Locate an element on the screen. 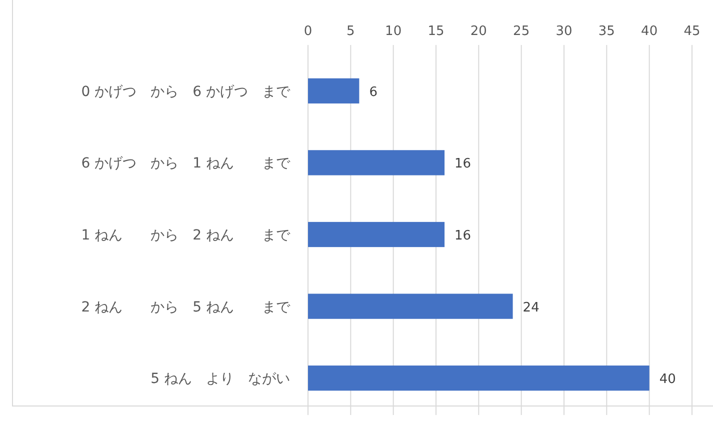 This screenshot has width=713, height=433. x-tick-label: 25 is located at coordinates (521, 31).